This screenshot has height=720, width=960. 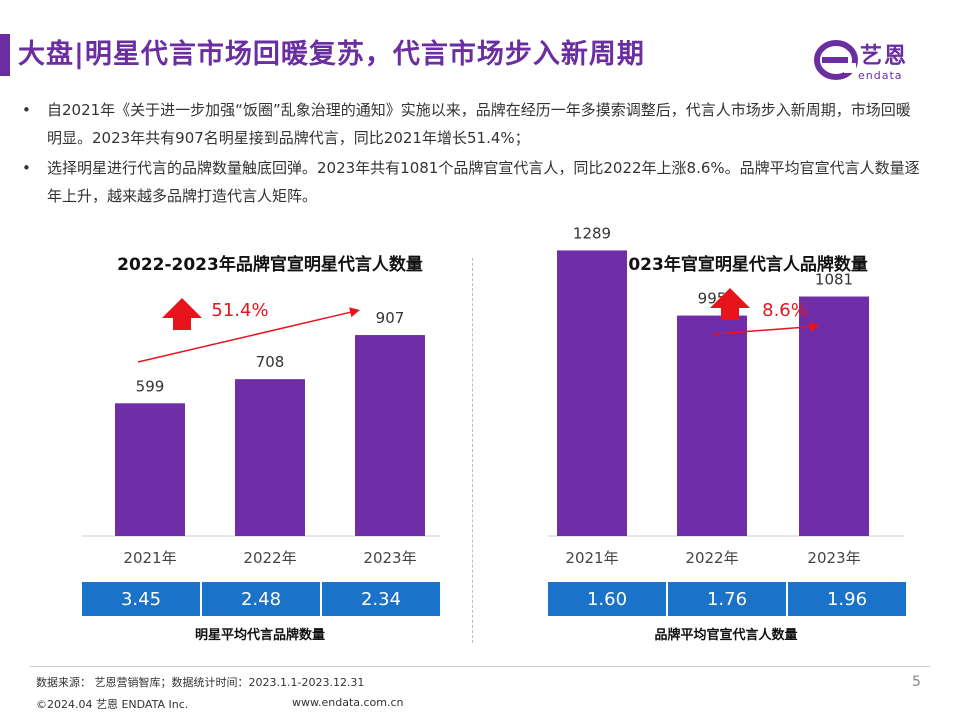 I want to click on endata-logo: 艺恩 endata, so click(x=874, y=62).